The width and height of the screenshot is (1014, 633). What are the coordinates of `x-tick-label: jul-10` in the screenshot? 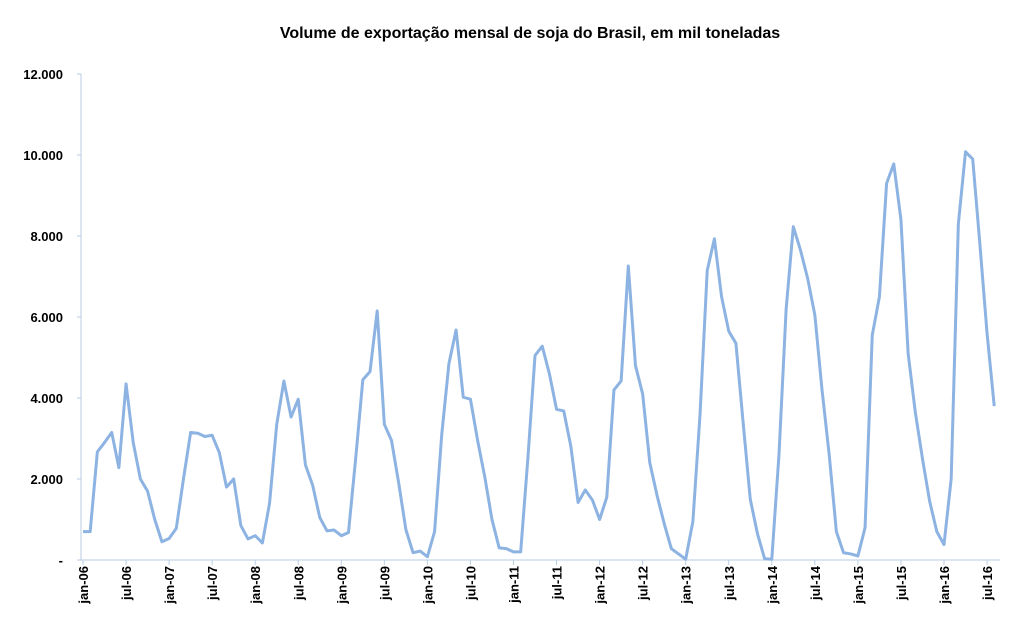 It's located at (470, 583).